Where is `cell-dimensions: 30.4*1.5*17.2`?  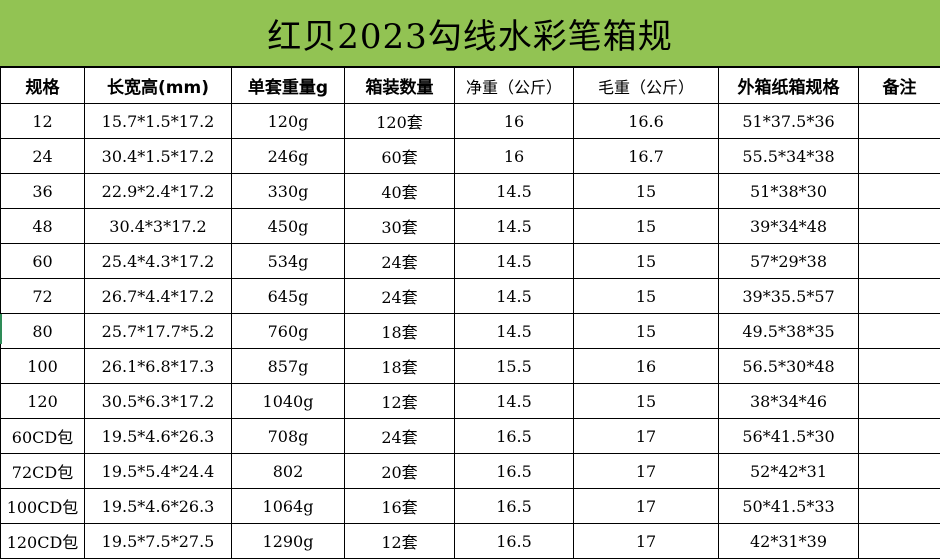
cell-dimensions: 30.4*1.5*17.2 is located at coordinates (158, 156).